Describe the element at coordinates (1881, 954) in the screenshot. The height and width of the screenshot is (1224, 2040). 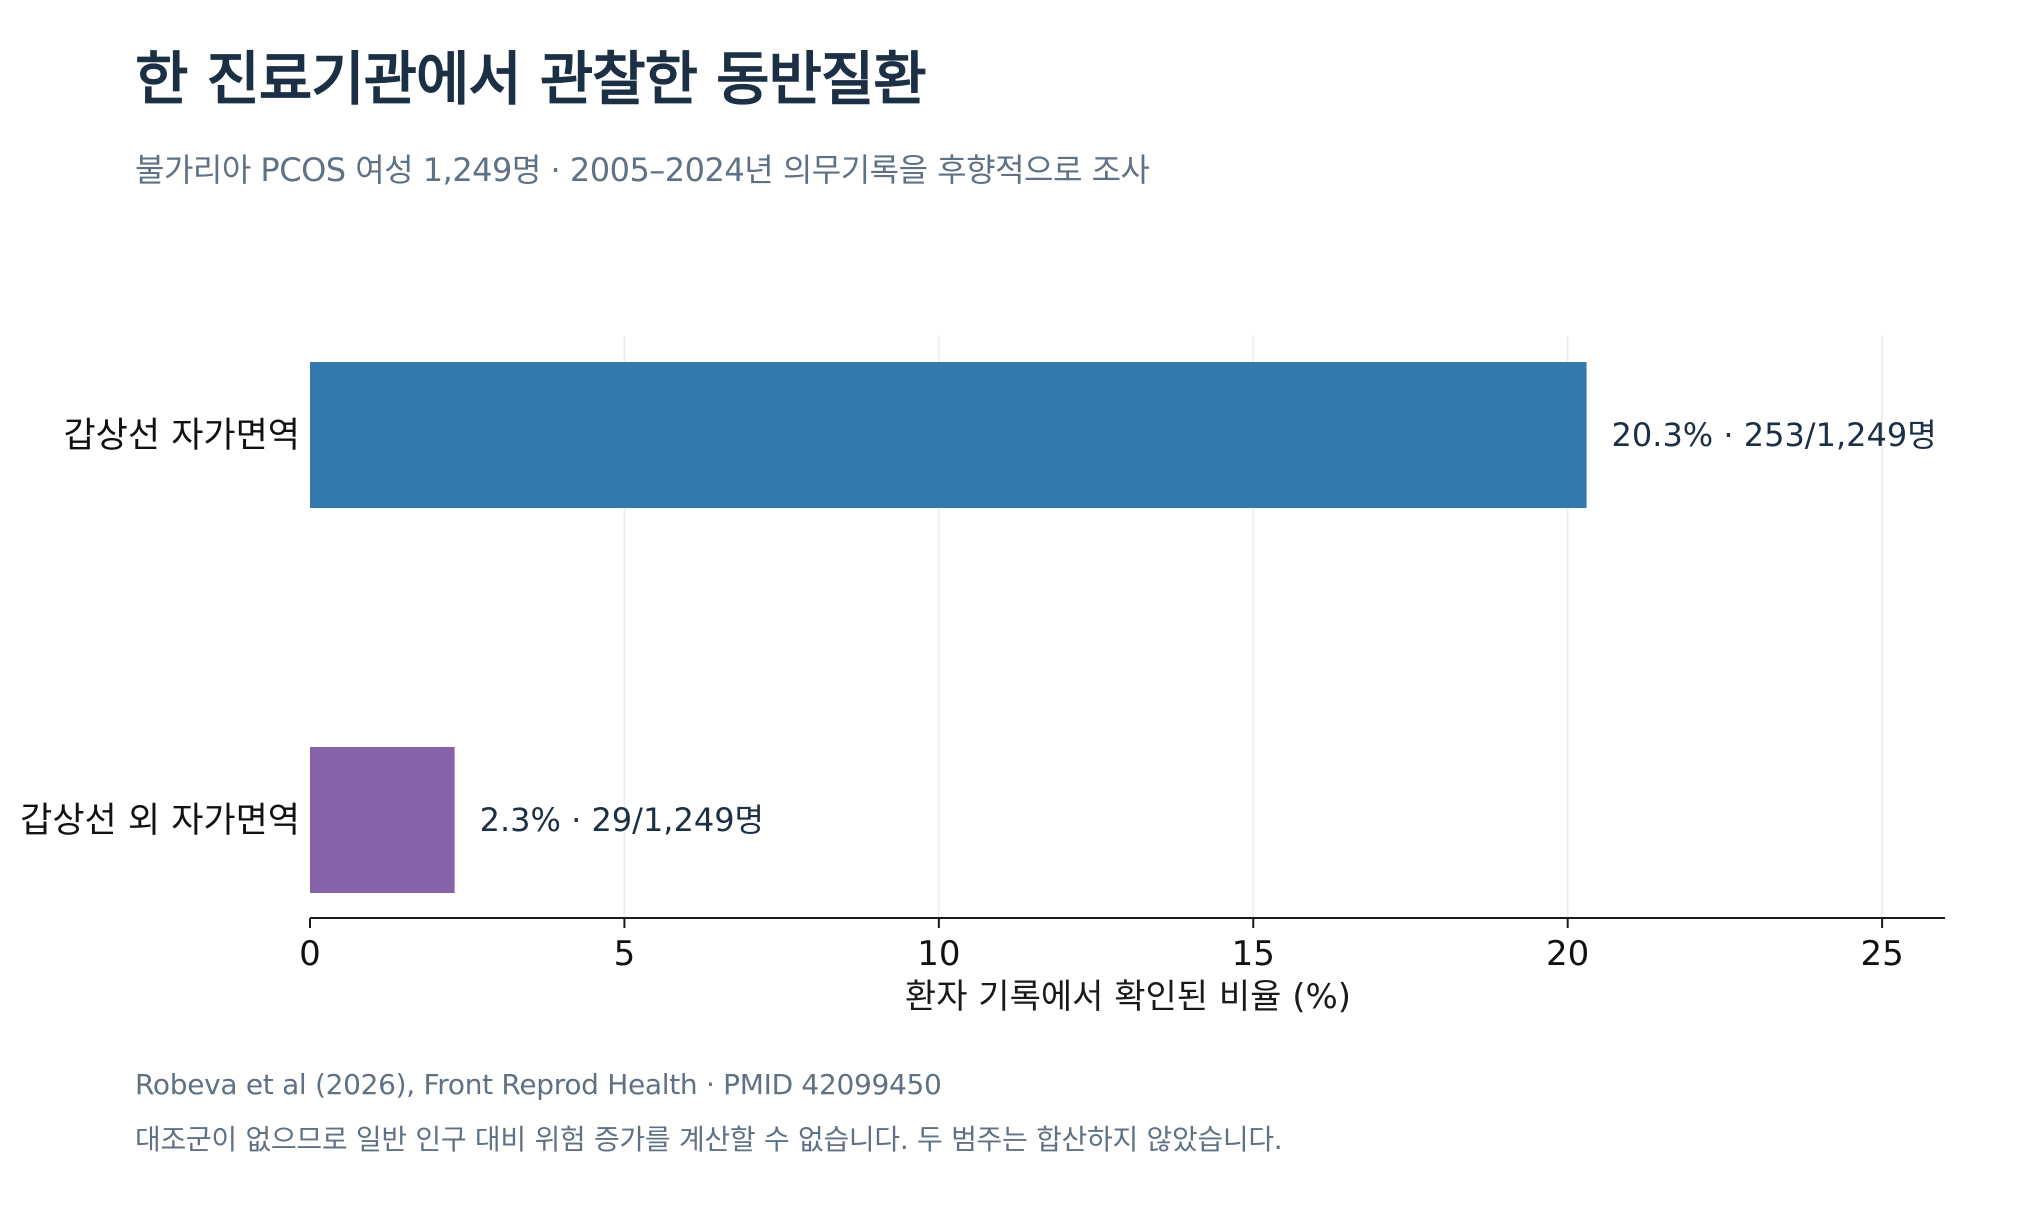
I see `x-tick-label-5: 25` at that location.